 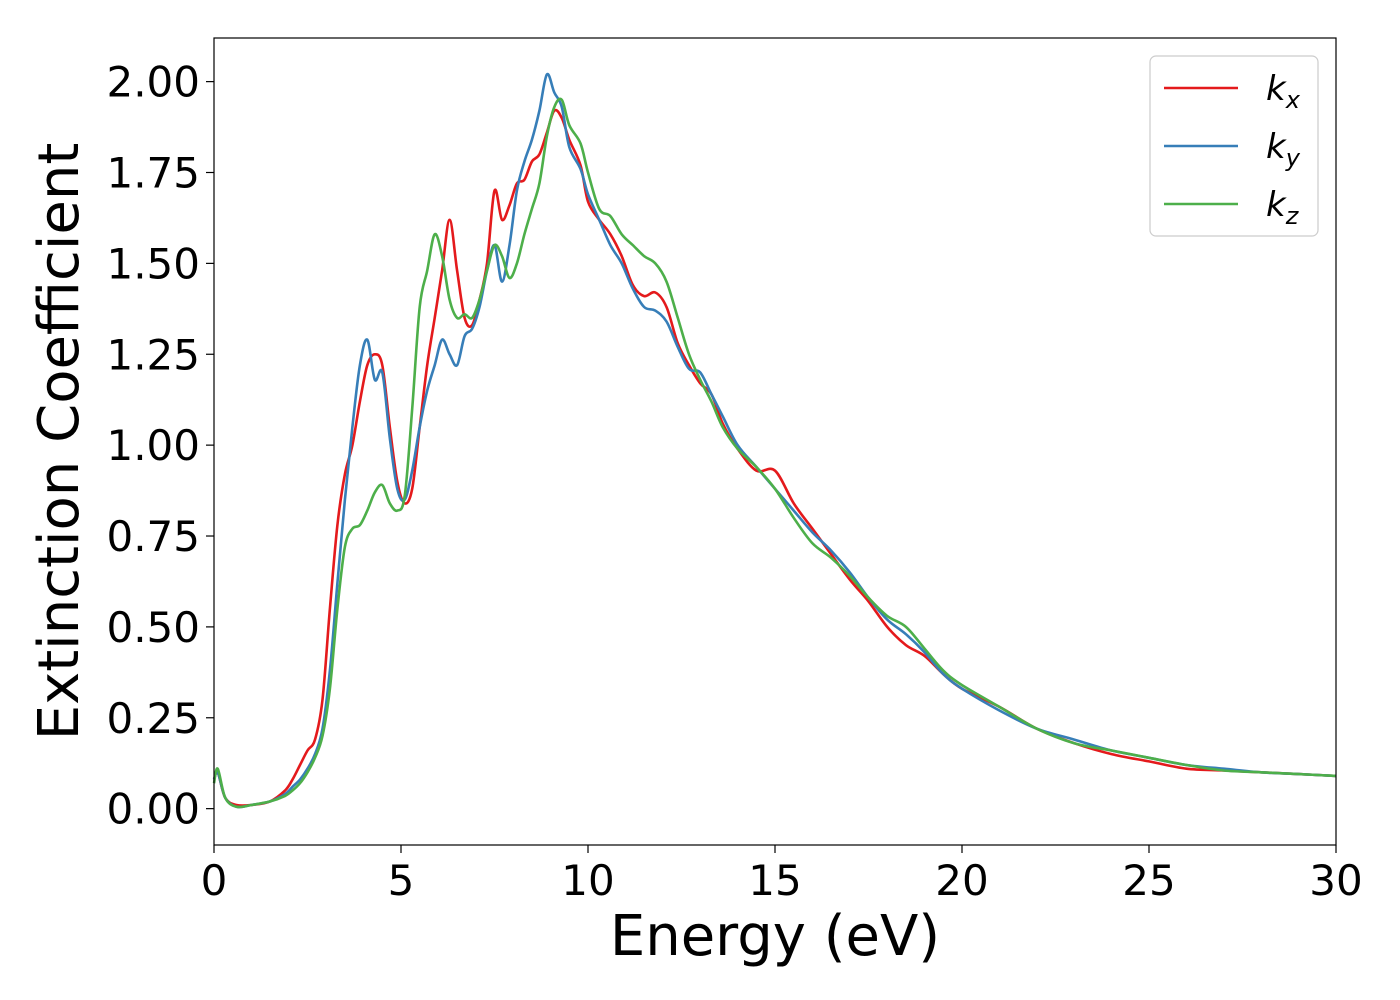 What do you see at coordinates (153, 627) in the screenshot?
I see `y-tick-label: 0.50` at bounding box center [153, 627].